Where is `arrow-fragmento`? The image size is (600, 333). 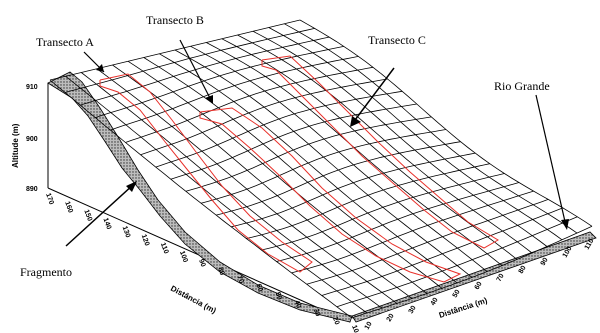 arrow-fragmento is located at coordinates (100, 215).